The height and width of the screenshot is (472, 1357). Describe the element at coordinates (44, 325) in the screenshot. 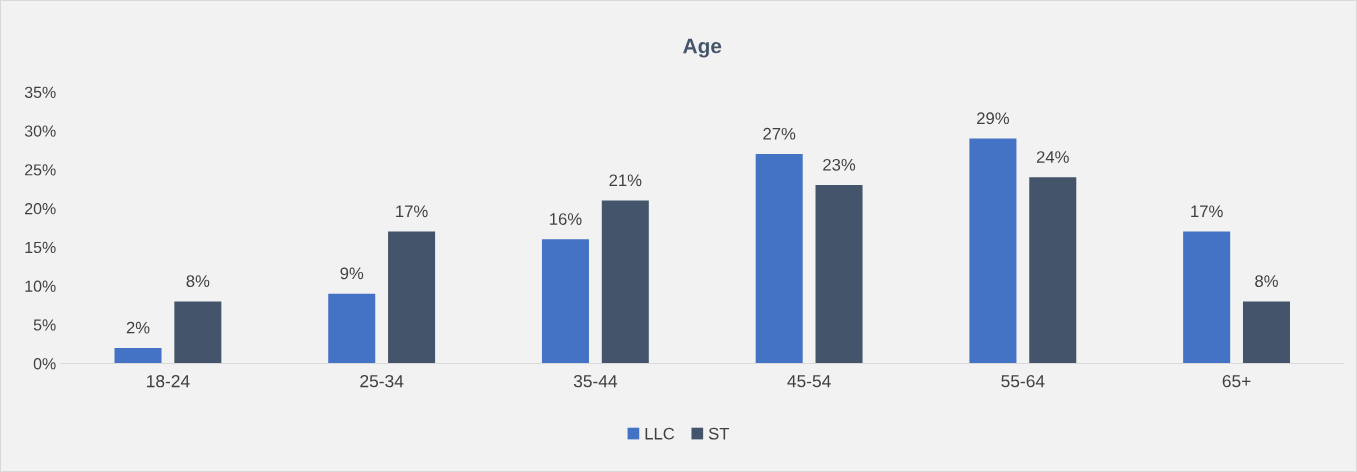

I see `y-tick-label: 5%` at that location.